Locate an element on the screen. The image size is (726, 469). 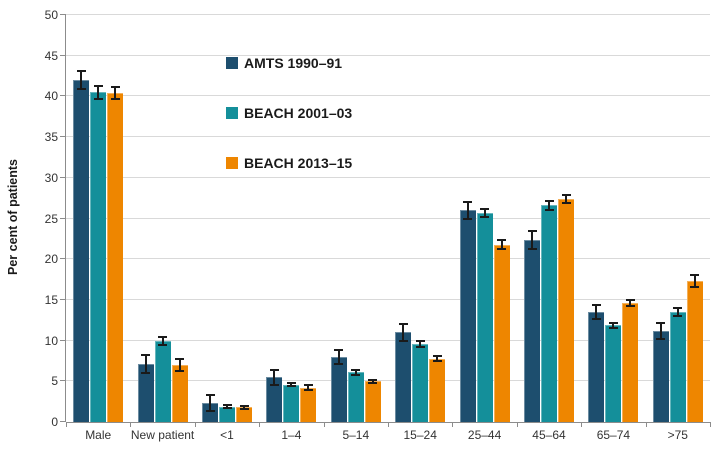
y-tick-label: 0 is located at coordinates (54, 422).